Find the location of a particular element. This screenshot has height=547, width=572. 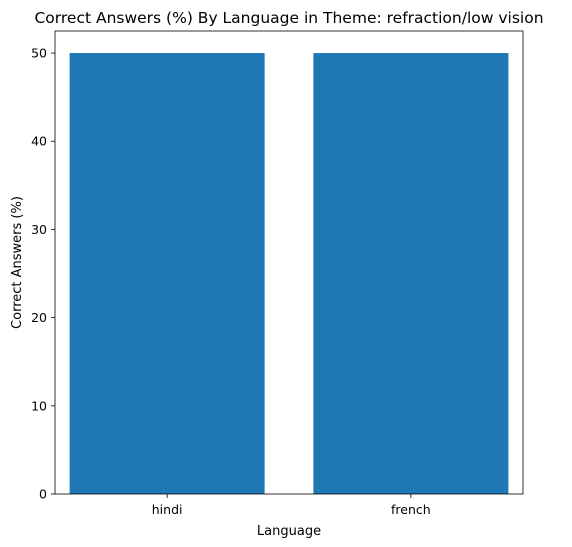

y-axis-label: Correct Answers (%) is located at coordinates (17, 262).